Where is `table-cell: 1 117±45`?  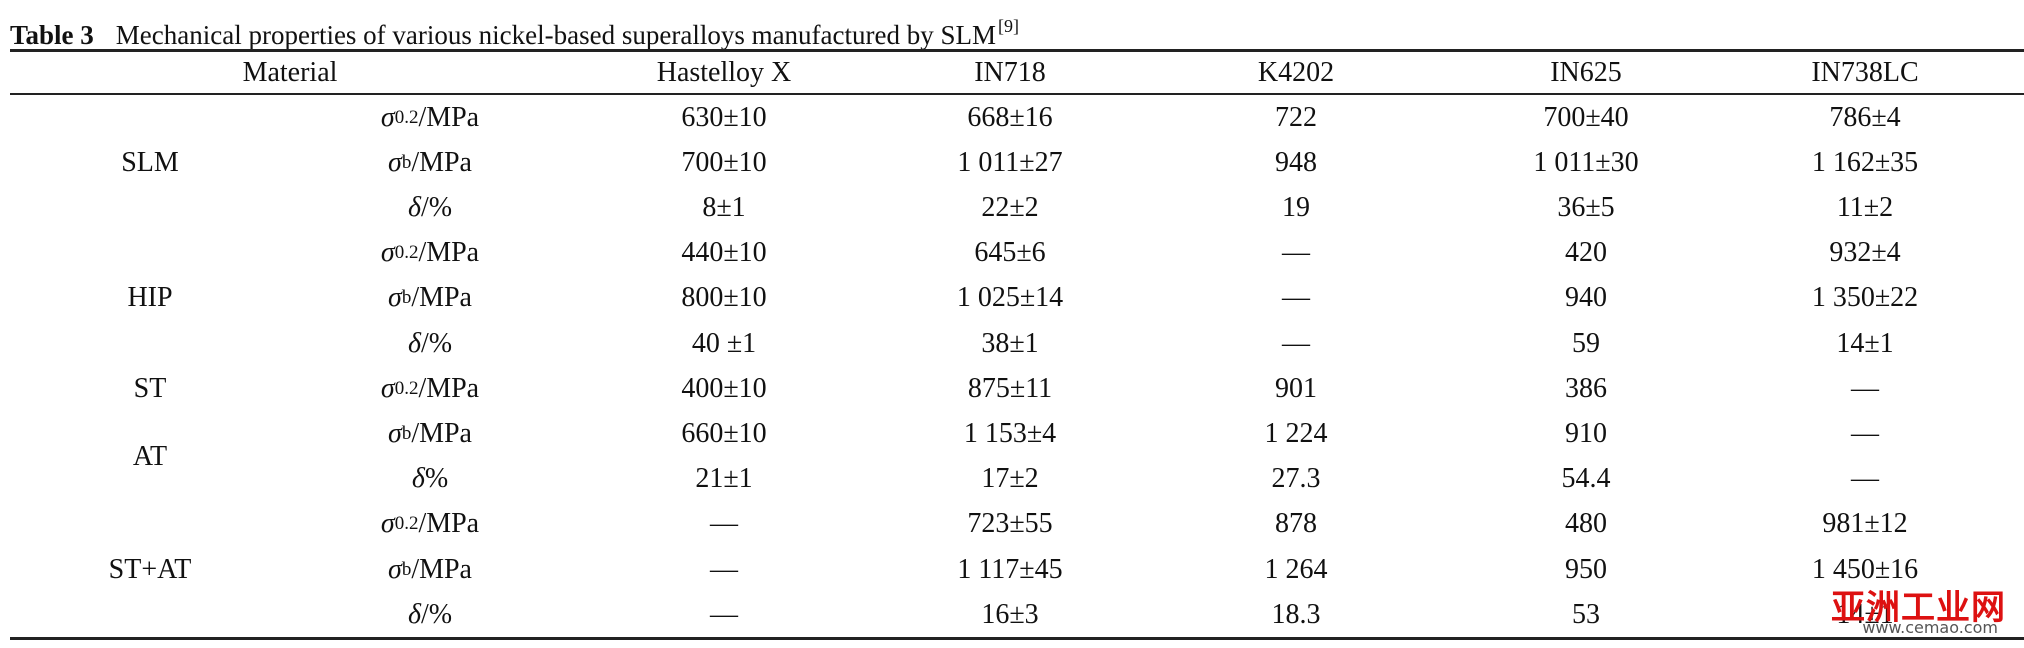 table-cell: 1 117±45 is located at coordinates (1010, 569).